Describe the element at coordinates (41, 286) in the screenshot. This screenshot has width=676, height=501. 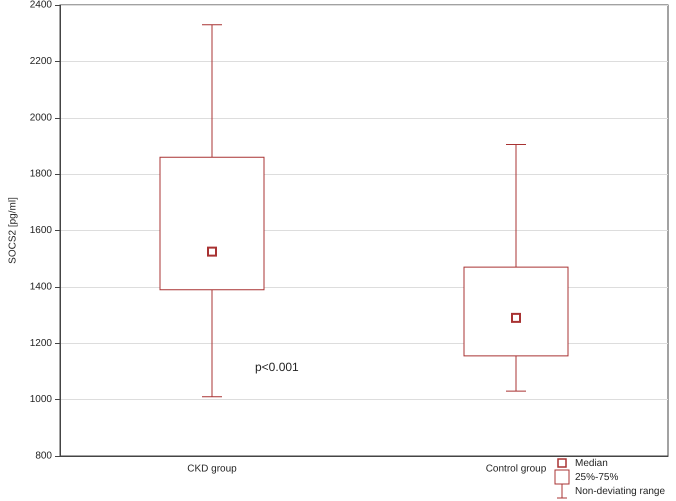
I see `y-tick-label: 1400` at that location.